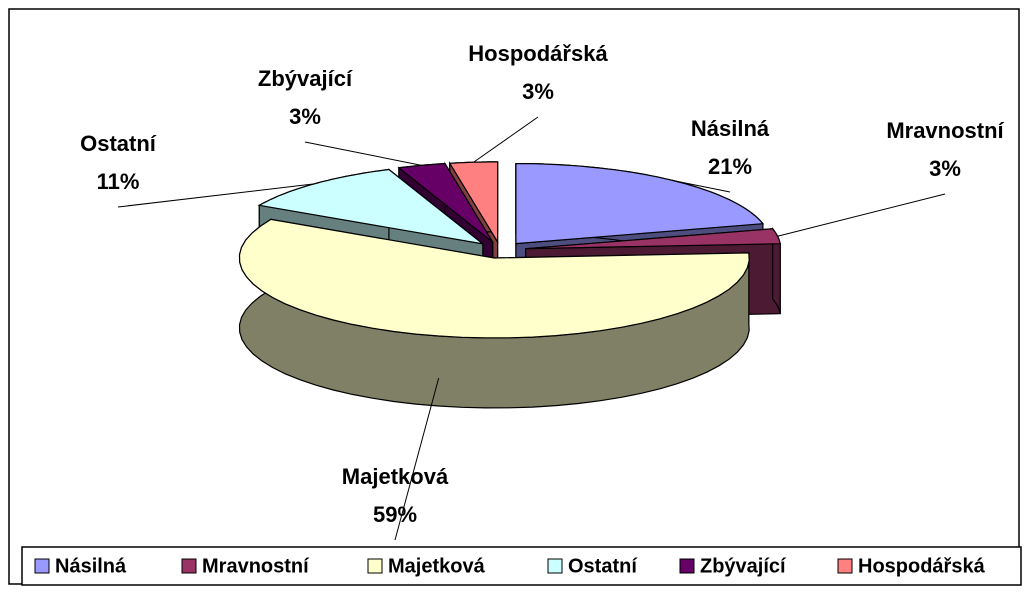  Describe the element at coordinates (730, 166) in the screenshot. I see `data-label-value: 21%` at that location.